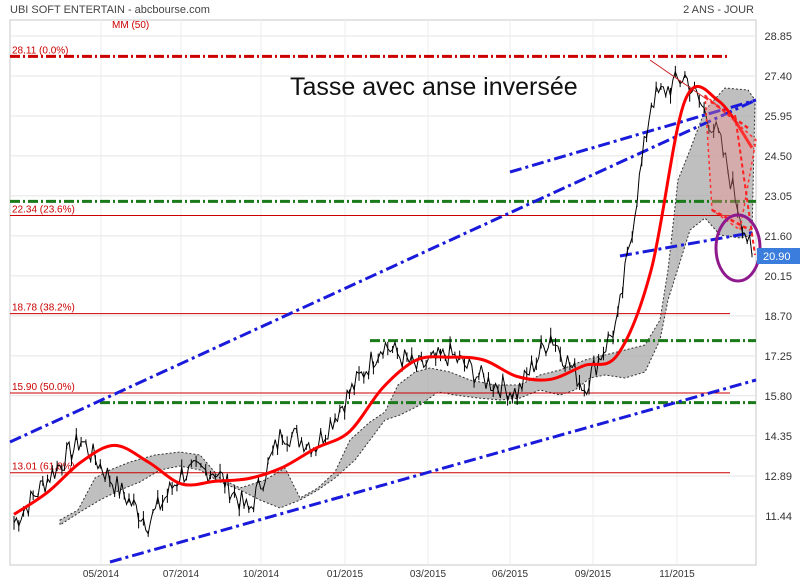 The width and height of the screenshot is (800, 580). I want to click on y-tick-label: 24.50, so click(778, 157).